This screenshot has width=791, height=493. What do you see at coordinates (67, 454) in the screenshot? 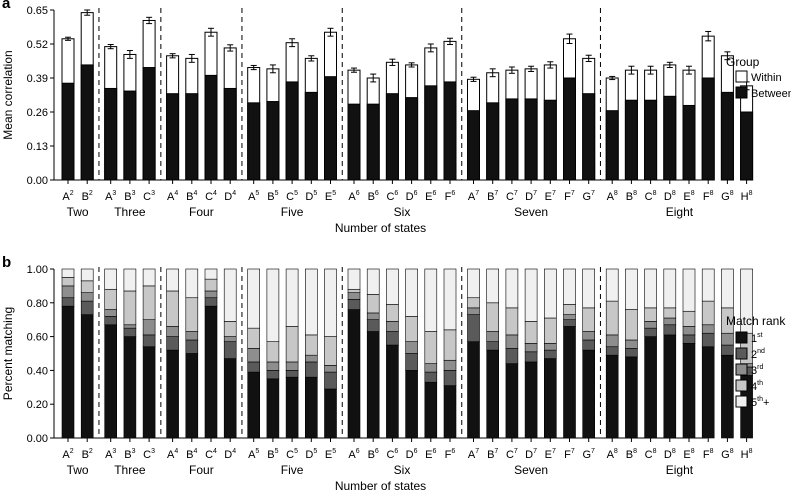
I see `x-tick-label: A2` at bounding box center [67, 454].